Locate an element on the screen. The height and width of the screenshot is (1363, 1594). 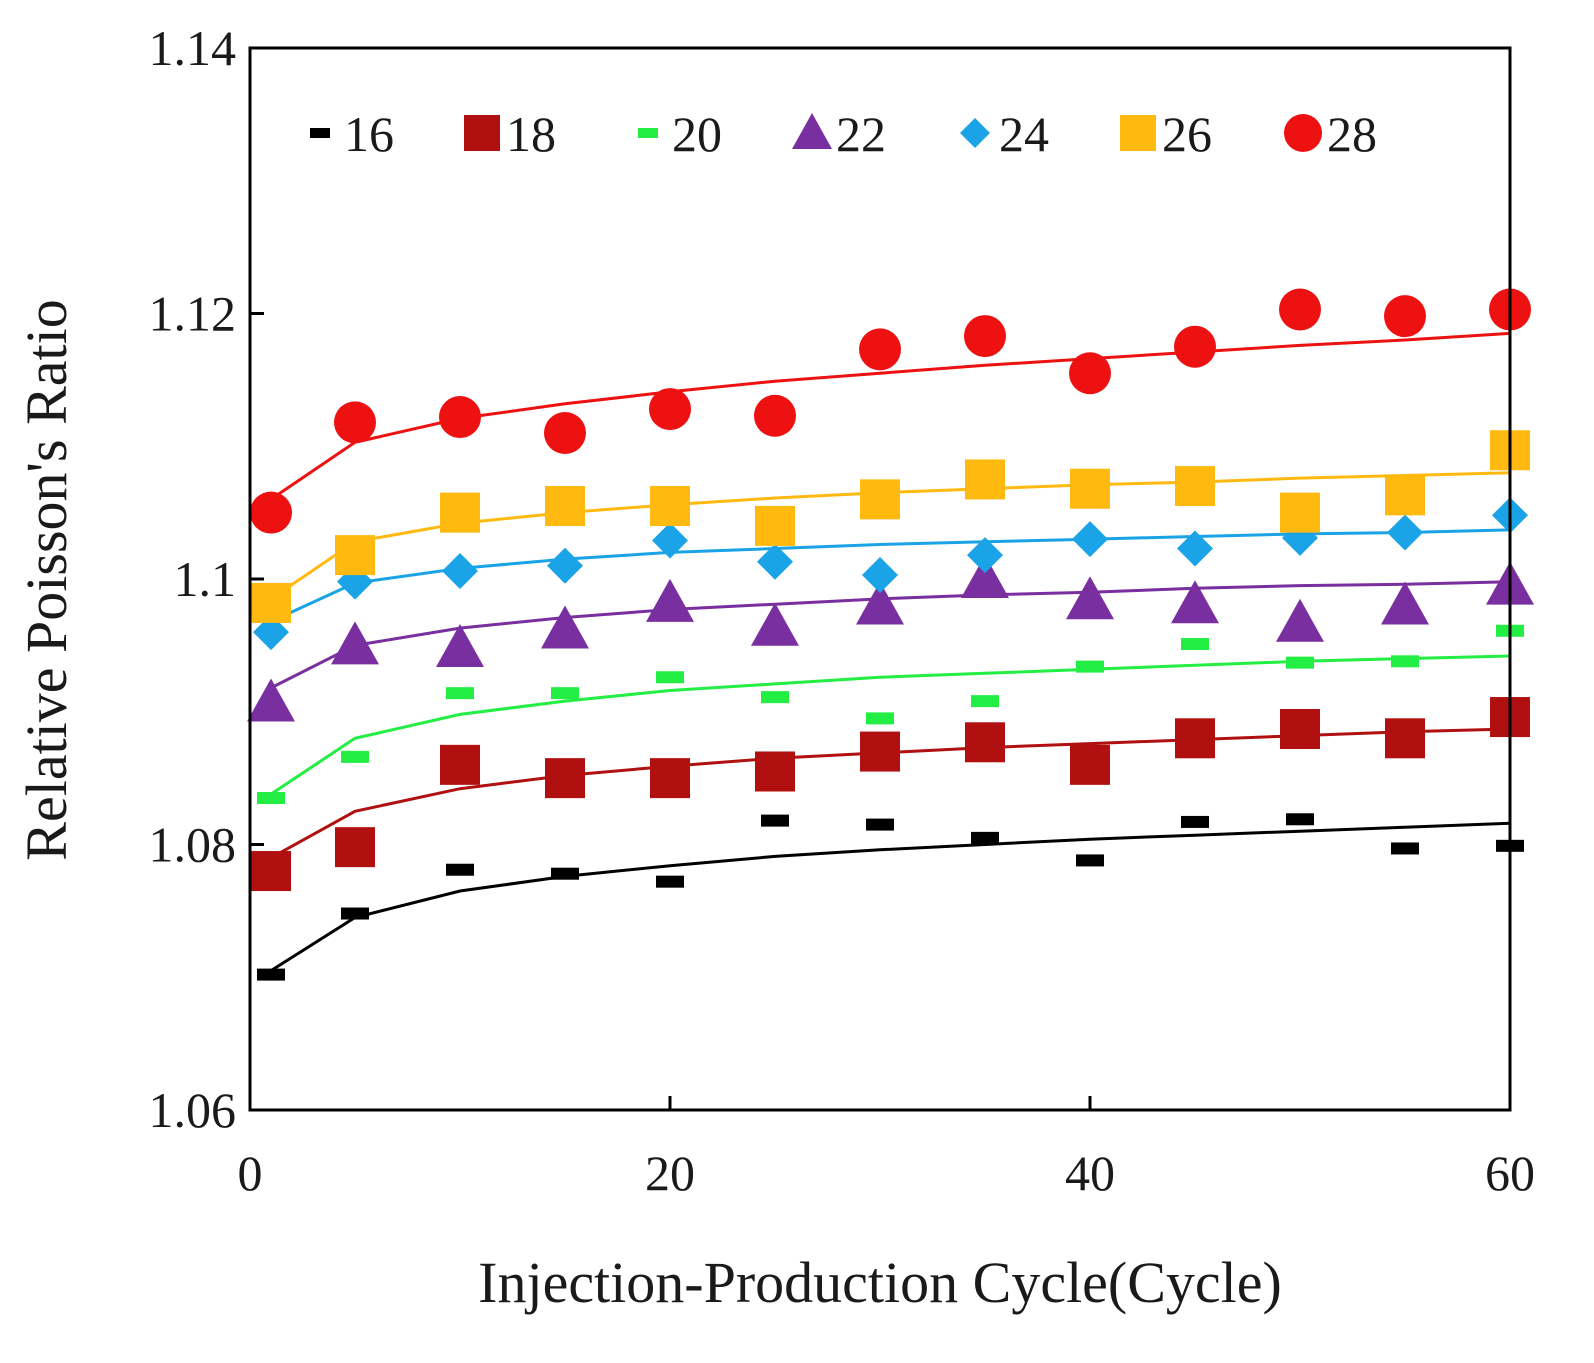
x-axis-title: Injection-Production Cycle(Cycle) is located at coordinates (880, 1282).